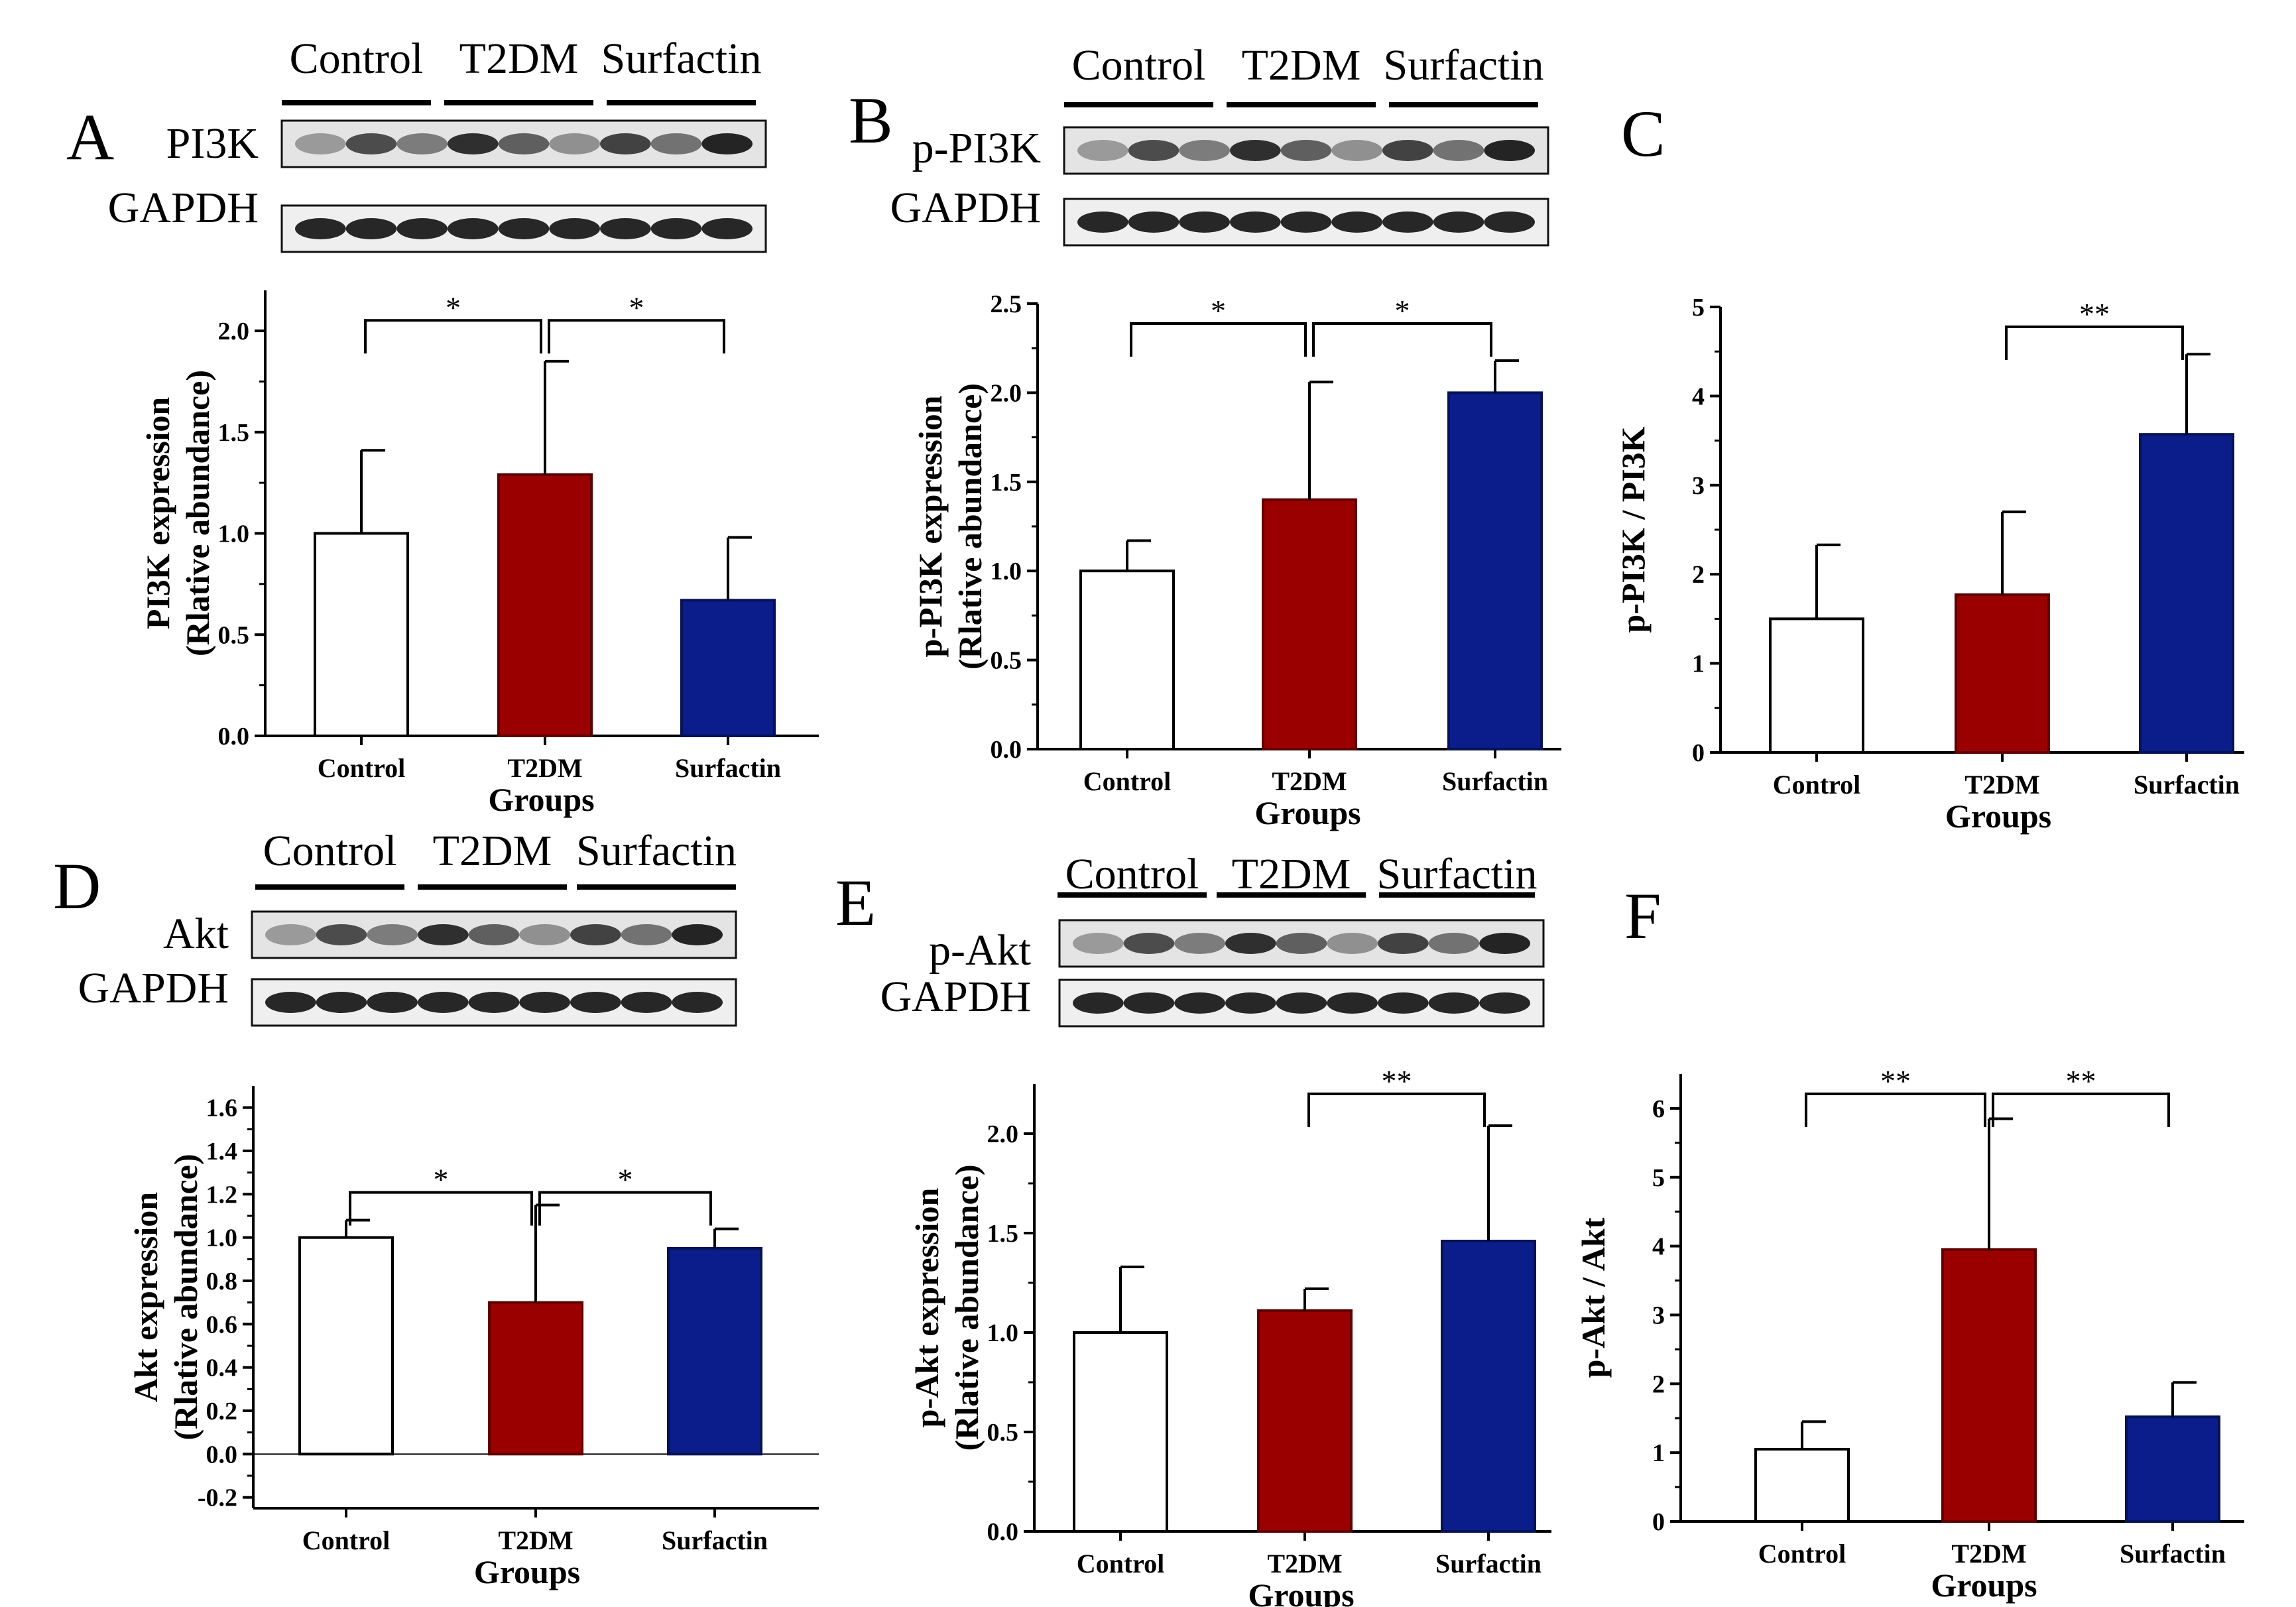 The width and height of the screenshot is (2296, 1607). I want to click on y-axis-title: p-Akt expression, so click(926, 1307).